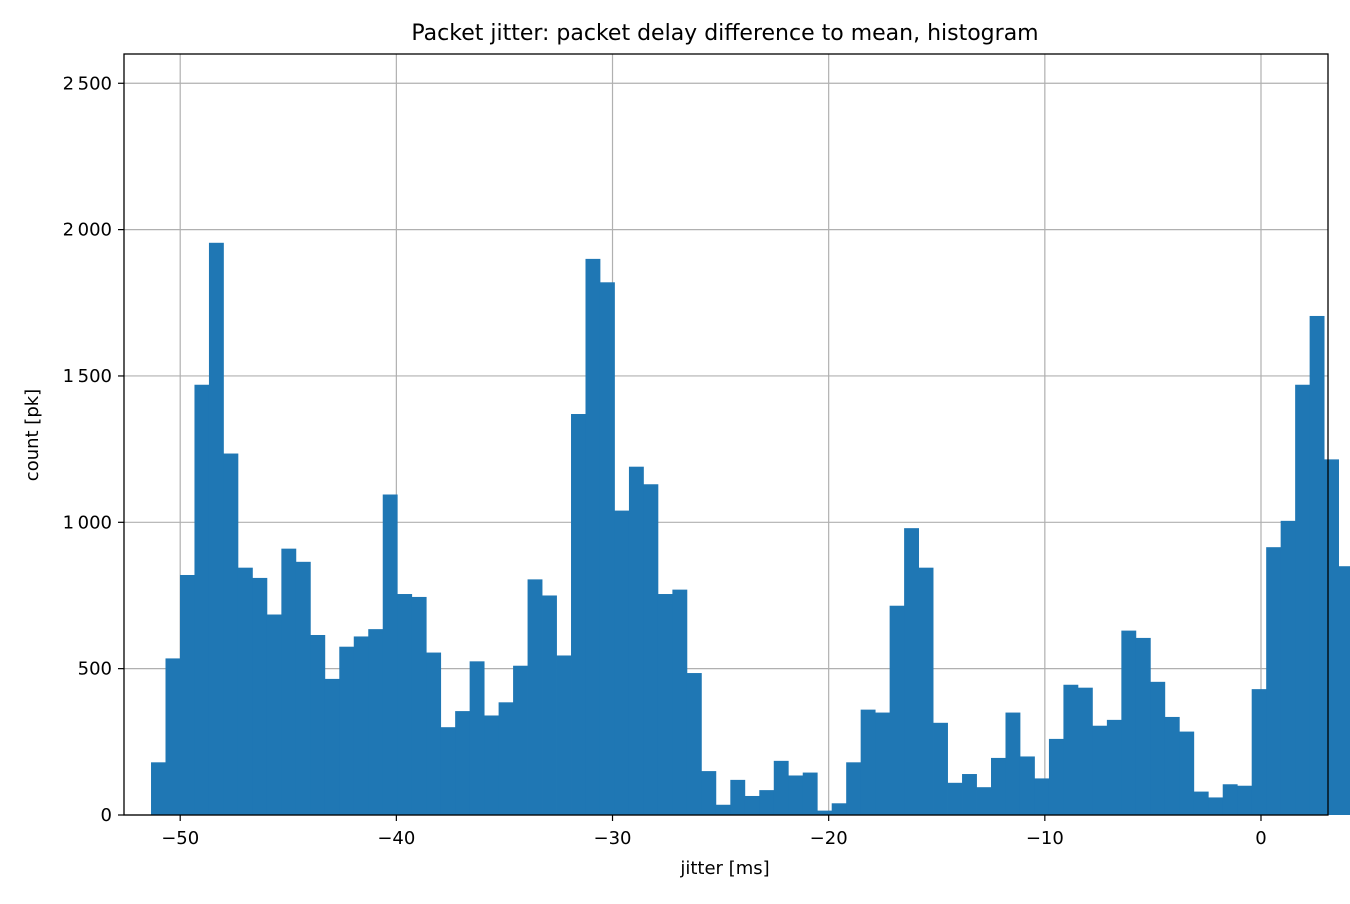 This screenshot has width=1350, height=904. Describe the element at coordinates (87, 376) in the screenshot. I see `y-tick-label: 1 500` at that location.